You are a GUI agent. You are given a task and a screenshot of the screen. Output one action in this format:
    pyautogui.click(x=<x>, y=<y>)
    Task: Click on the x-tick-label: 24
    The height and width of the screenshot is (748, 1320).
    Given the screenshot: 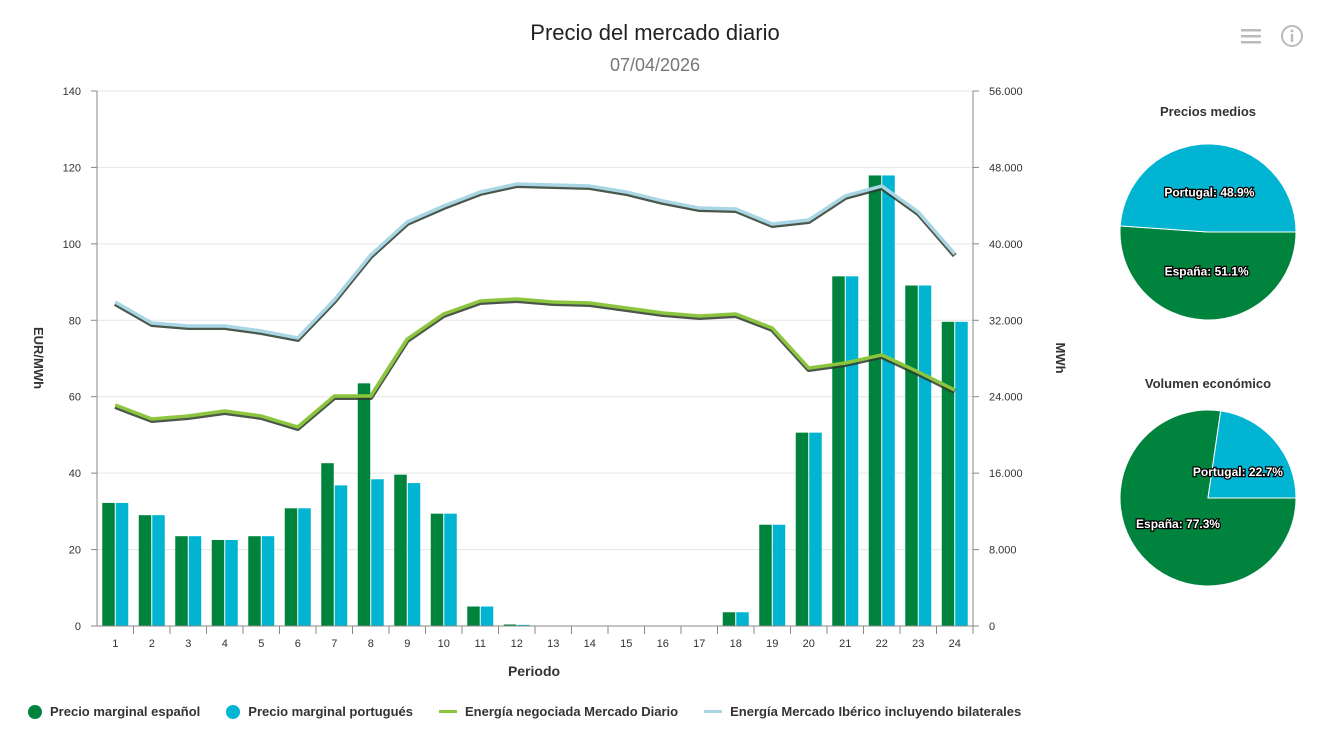 What is the action you would take?
    pyautogui.click(x=955, y=644)
    